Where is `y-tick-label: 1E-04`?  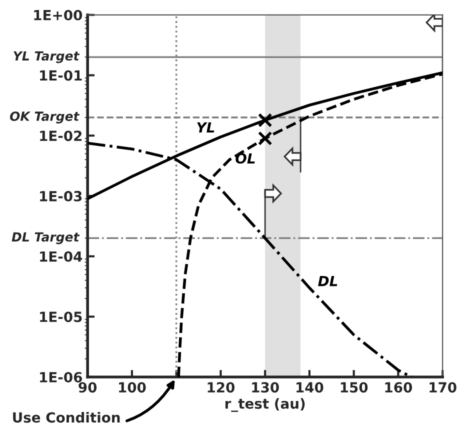
y-tick-label: 1E-04 is located at coordinates (61, 256).